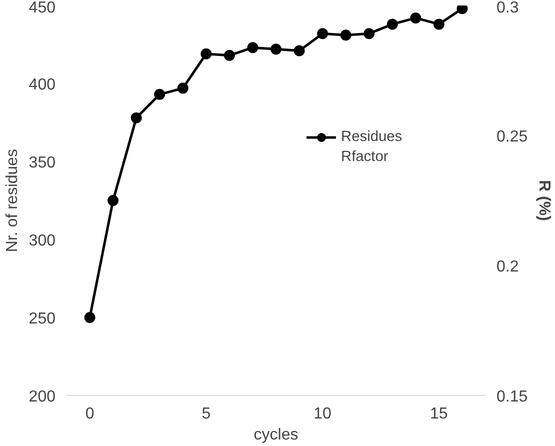  Describe the element at coordinates (507, 267) in the screenshot. I see `y2-tick-label: 0.2` at that location.